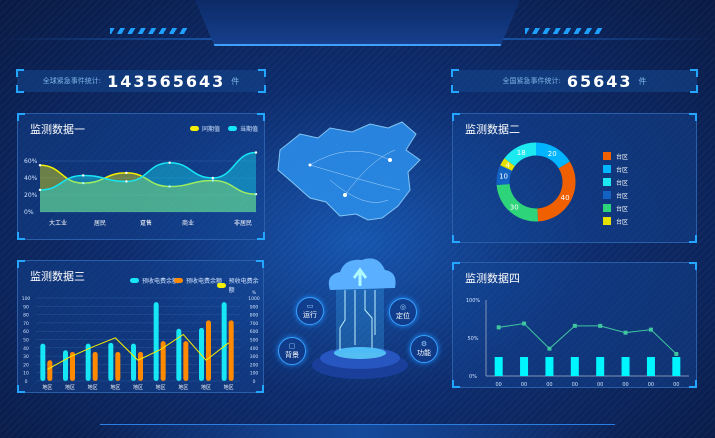 The image size is (715, 438). What do you see at coordinates (577, 343) in the screenshot?
I see `bar-line-chart: 100% 50% 0% 00 00 00 00 00 00 00 00` at bounding box center [577, 343].